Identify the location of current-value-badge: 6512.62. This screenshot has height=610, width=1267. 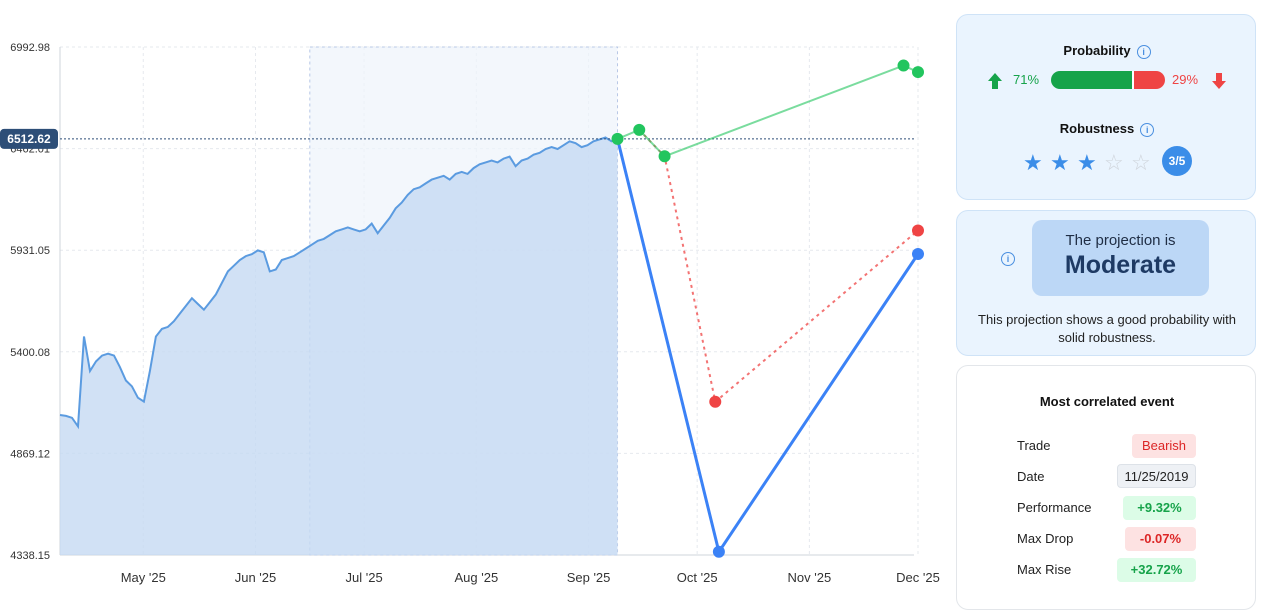
(29, 138).